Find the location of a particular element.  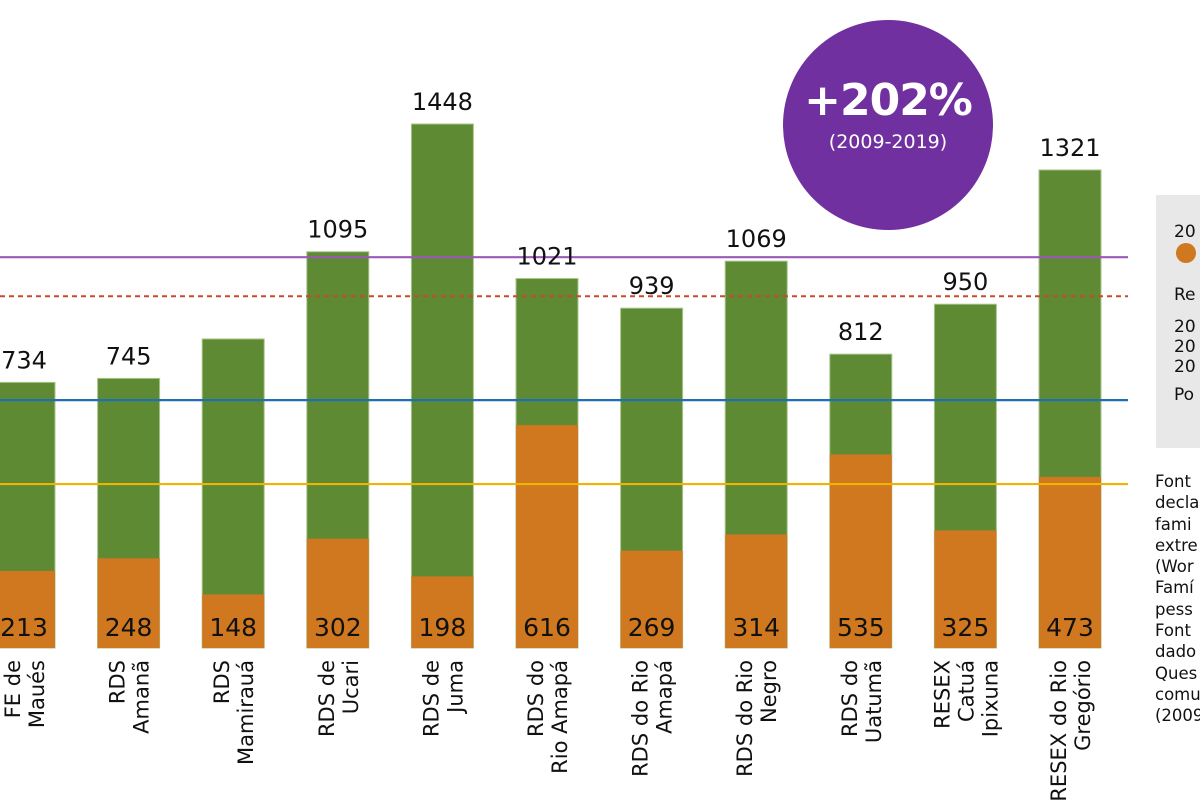

legend-panel: 20 Re 20 20 20 Po is located at coordinates (1178, 321).